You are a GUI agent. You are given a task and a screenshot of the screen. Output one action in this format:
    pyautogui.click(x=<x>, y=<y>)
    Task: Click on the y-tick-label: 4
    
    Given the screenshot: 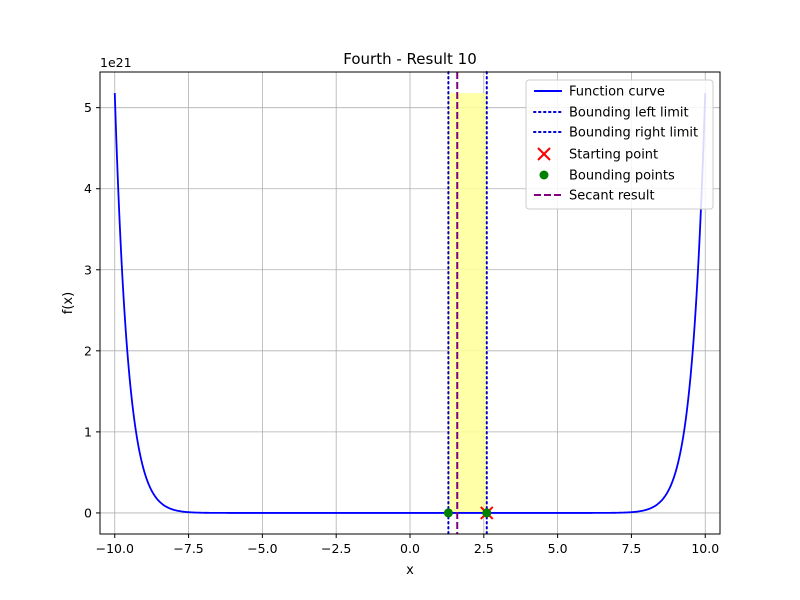 What is the action you would take?
    pyautogui.click(x=88, y=188)
    